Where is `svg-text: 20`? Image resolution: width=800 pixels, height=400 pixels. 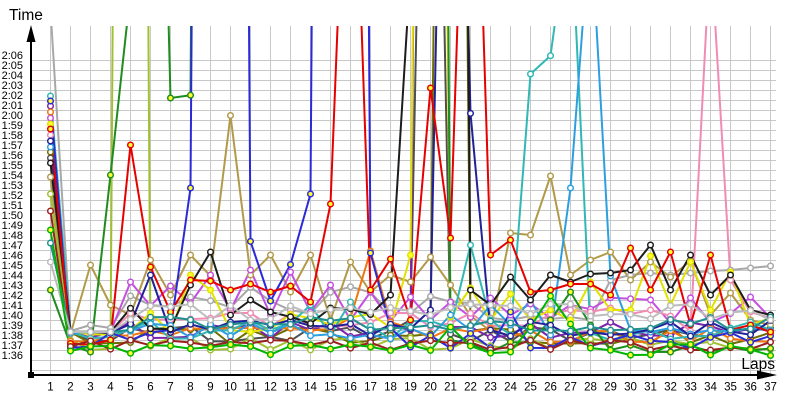
svg-text: 20 is located at coordinates (430, 388).